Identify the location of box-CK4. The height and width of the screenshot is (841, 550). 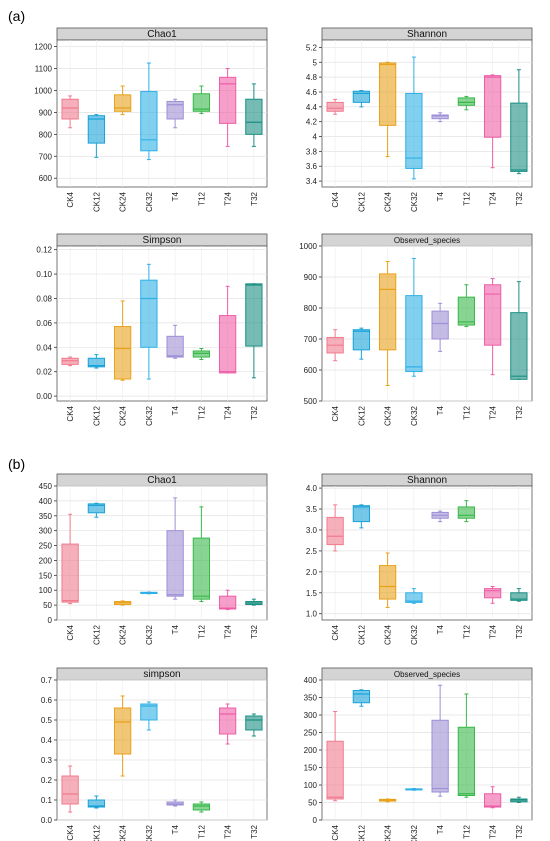
(335, 528).